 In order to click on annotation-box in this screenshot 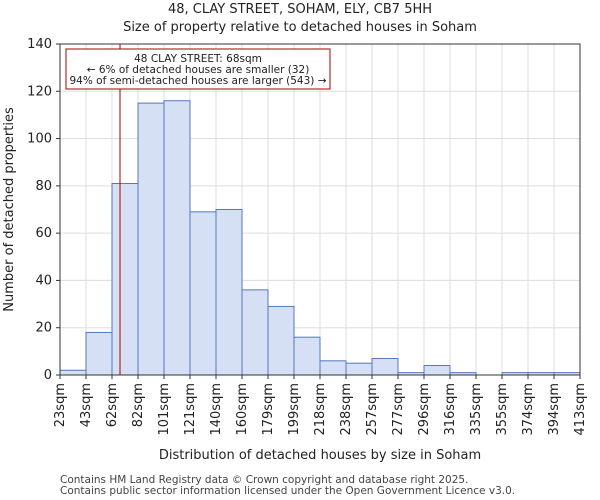, I will do `click(198, 69)`.